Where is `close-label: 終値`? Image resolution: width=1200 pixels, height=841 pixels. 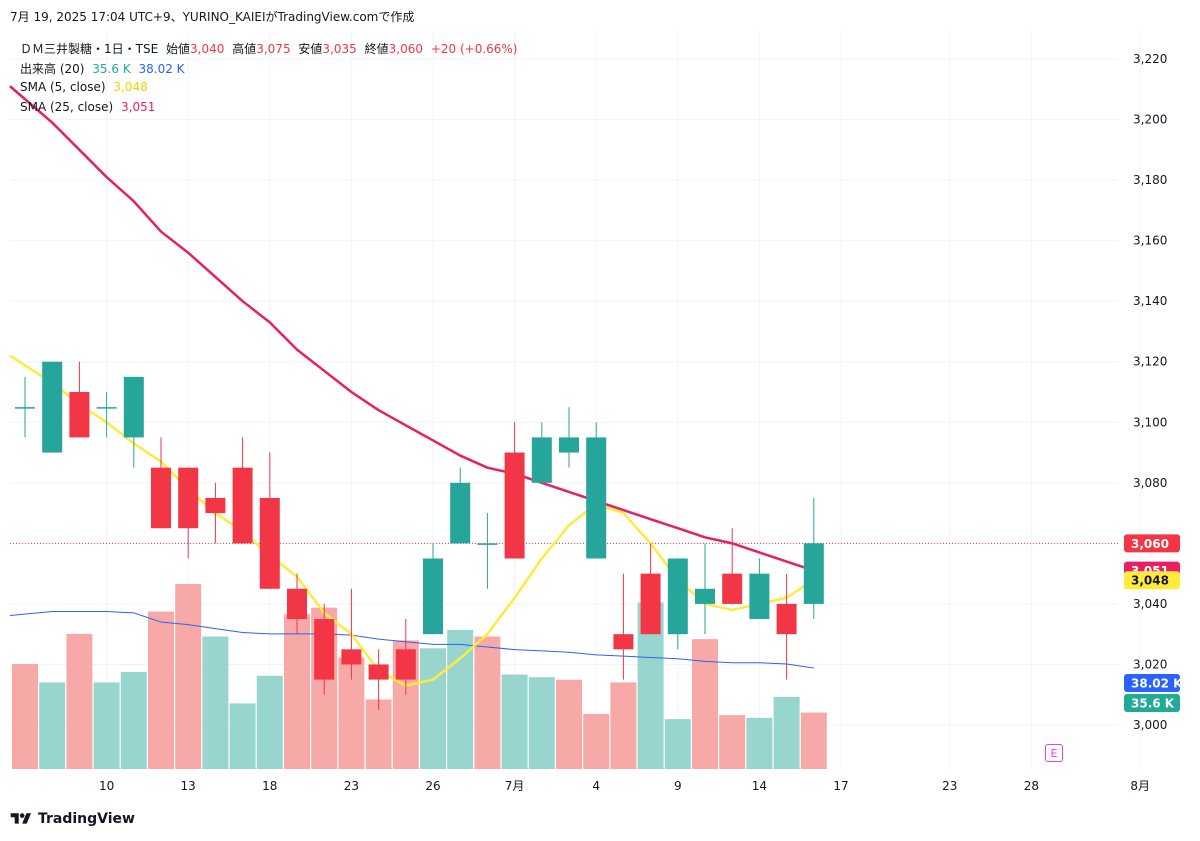
close-label: 終値 is located at coordinates (376, 49).